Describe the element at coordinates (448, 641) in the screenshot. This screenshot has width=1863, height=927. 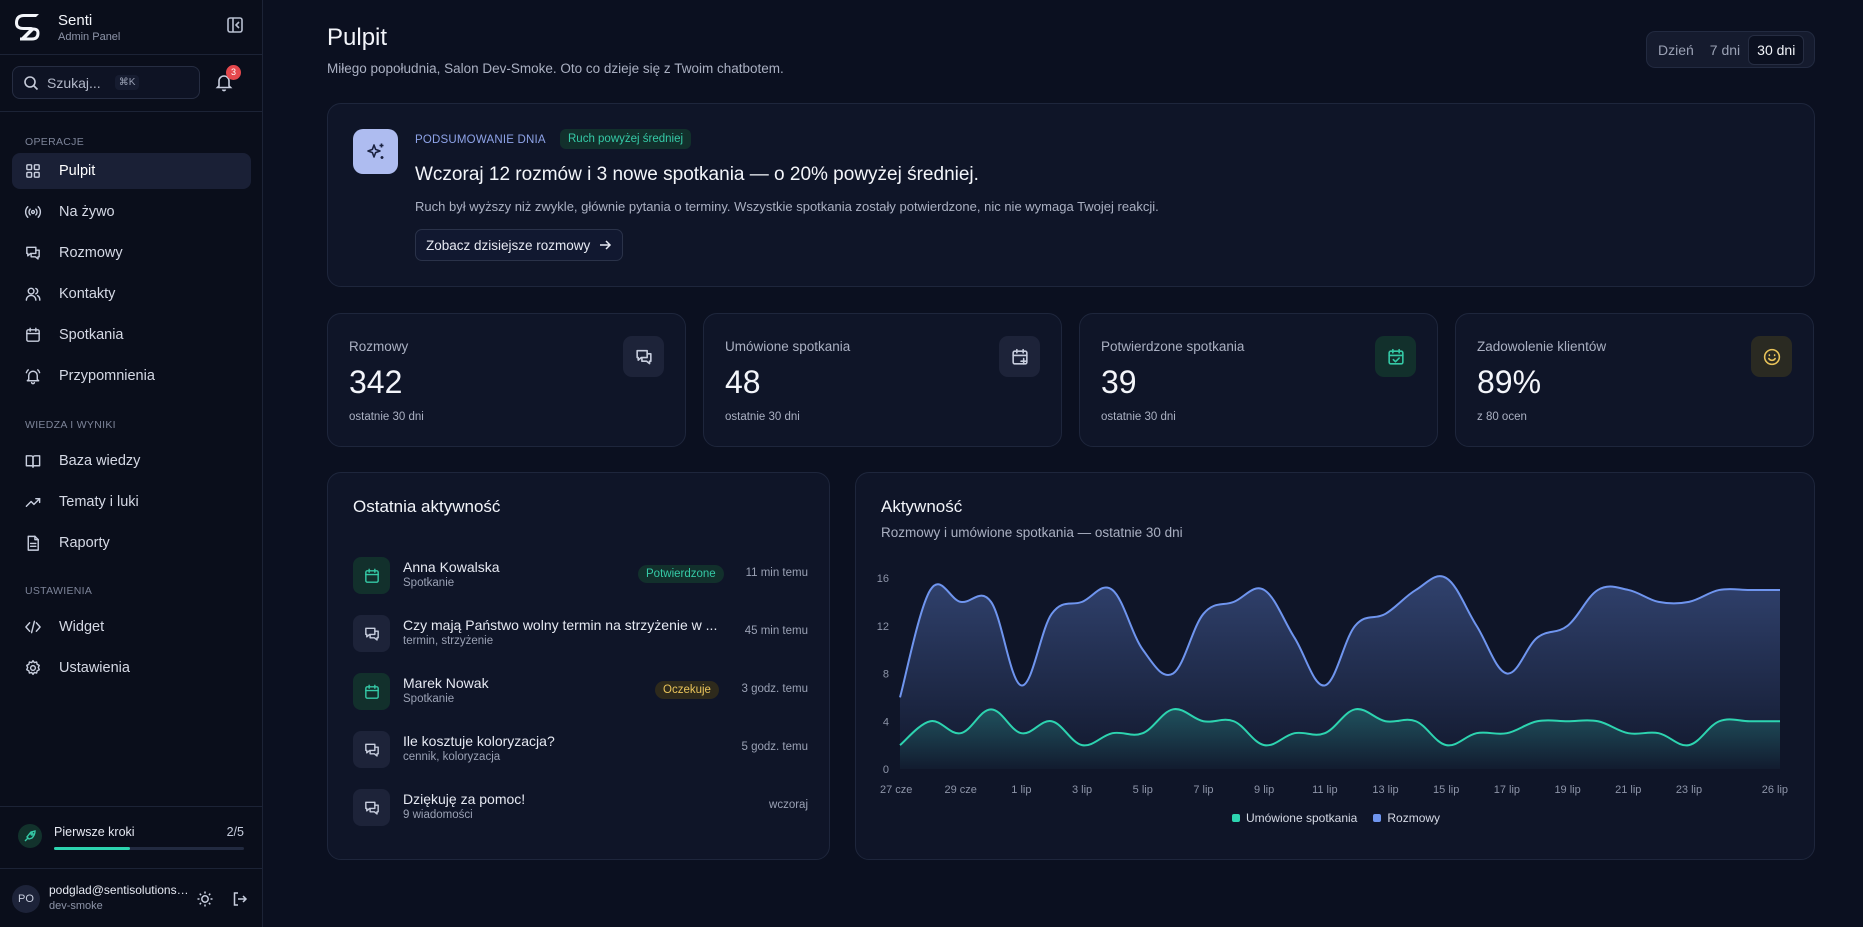
I see `activity-subtitle: termin, strzyżenie` at that location.